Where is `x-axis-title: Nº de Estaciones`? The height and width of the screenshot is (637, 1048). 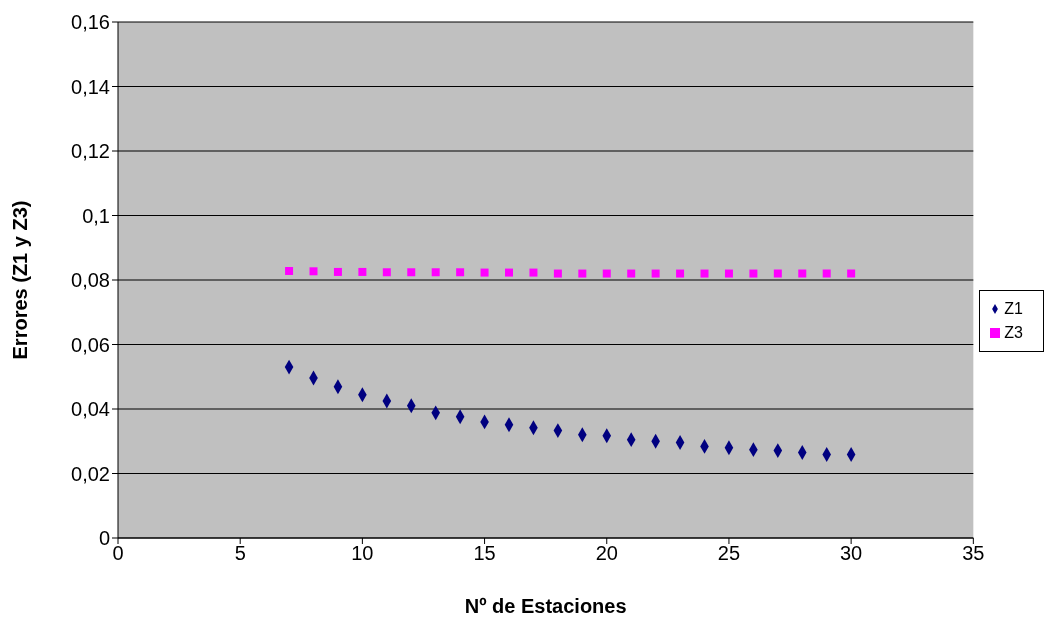 x-axis-title: Nº de Estaciones is located at coordinates (545, 606).